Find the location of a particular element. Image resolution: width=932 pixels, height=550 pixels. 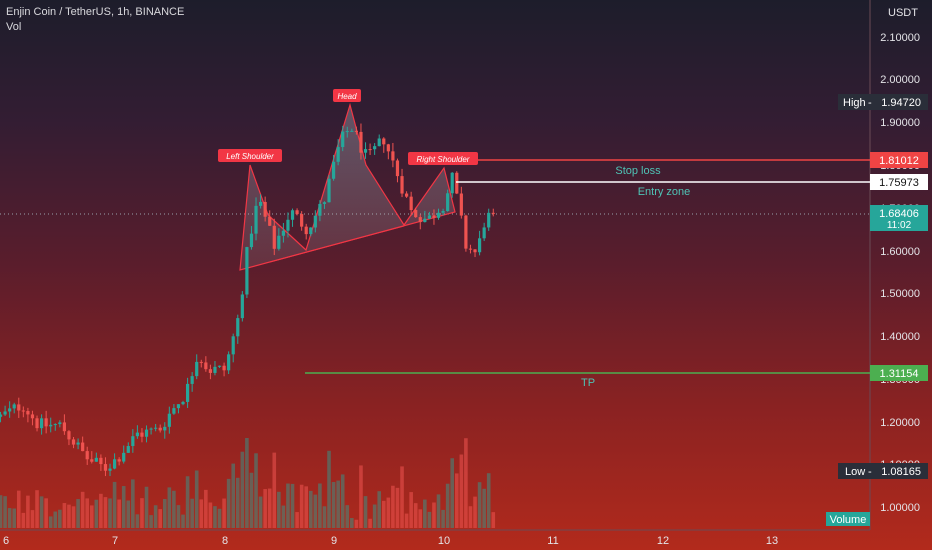

head-and-shoulders-pattern is located at coordinates (347, 186).